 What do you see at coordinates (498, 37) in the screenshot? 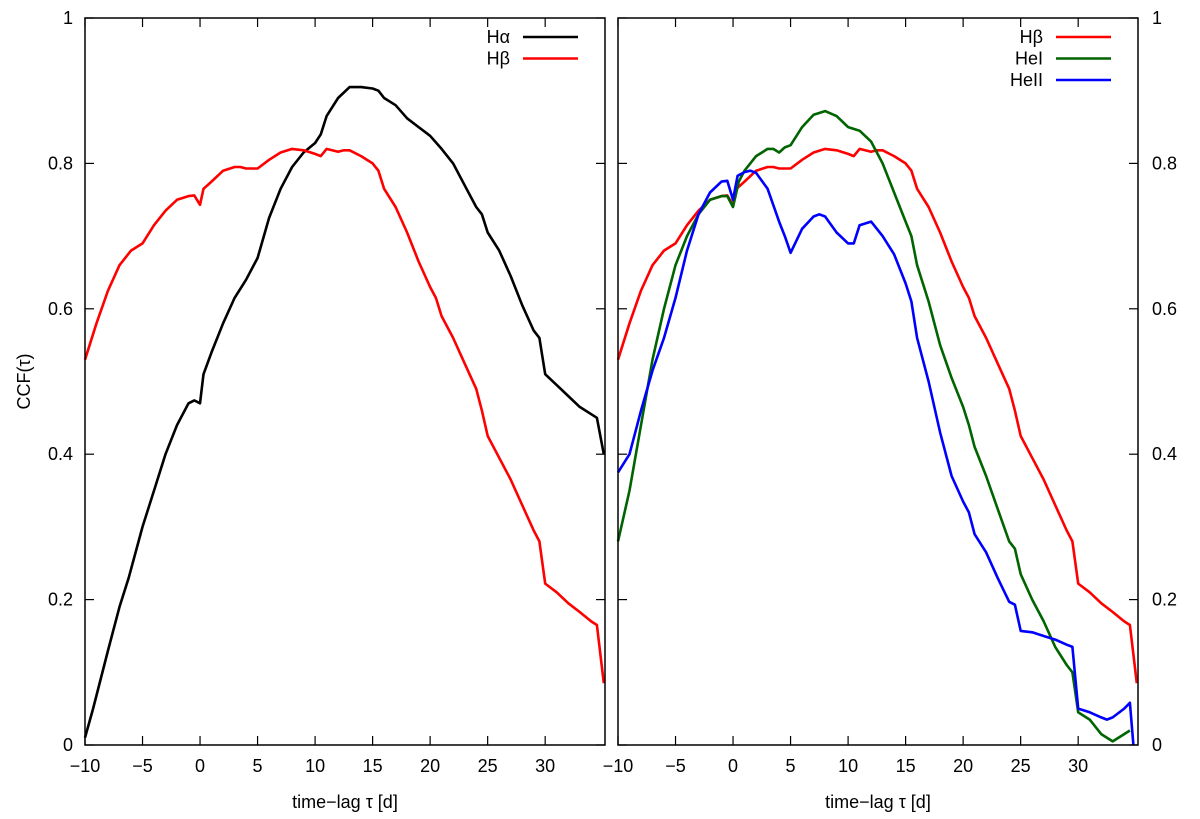
I see `legend-label: Hα` at bounding box center [498, 37].